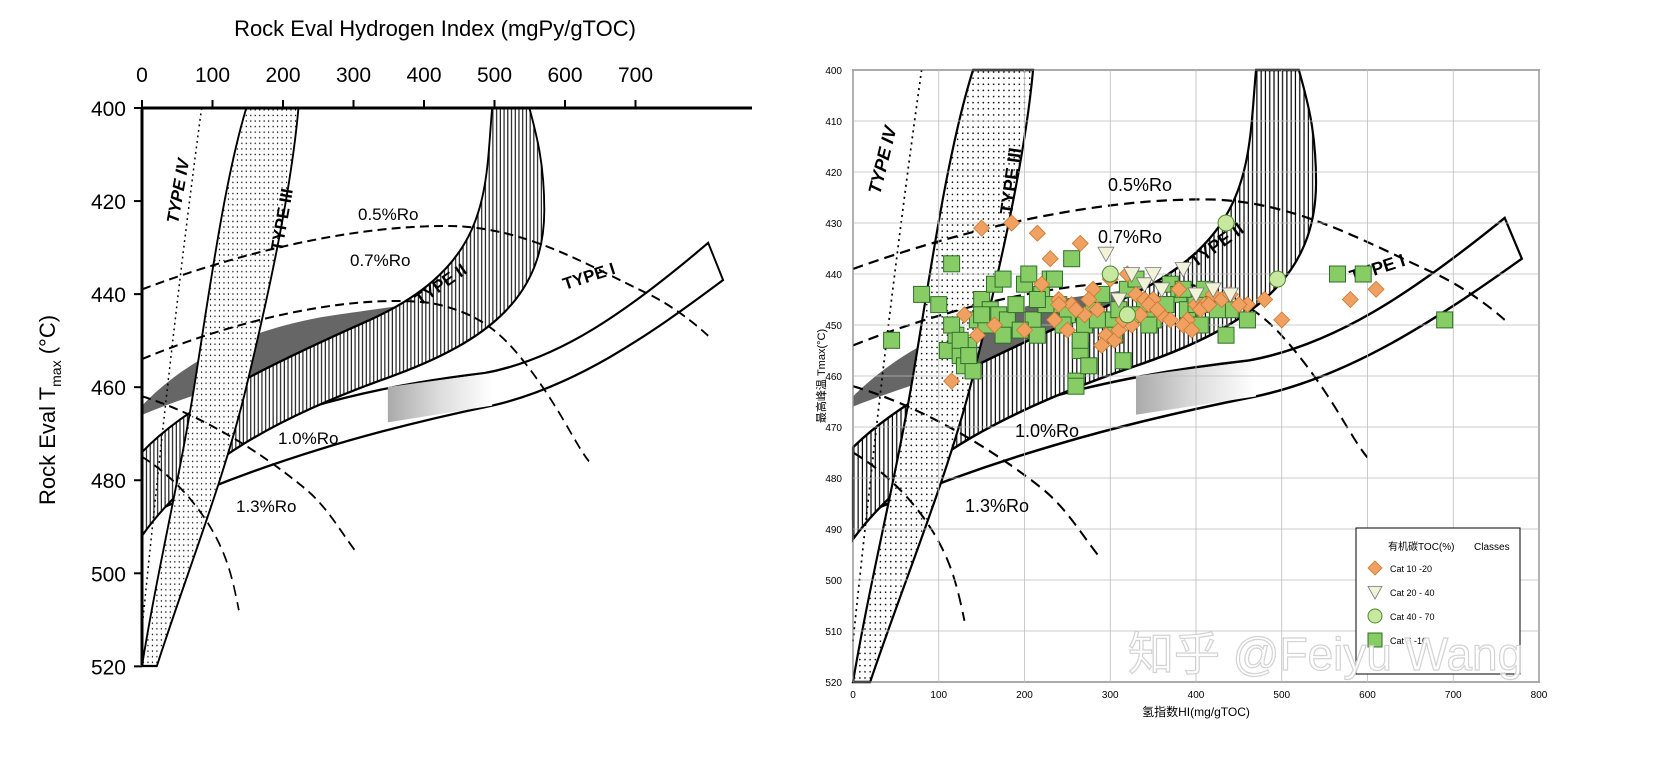 The width and height of the screenshot is (1658, 767). What do you see at coordinates (833, 326) in the screenshot?
I see `right-y-tick-label: 450` at bounding box center [833, 326].